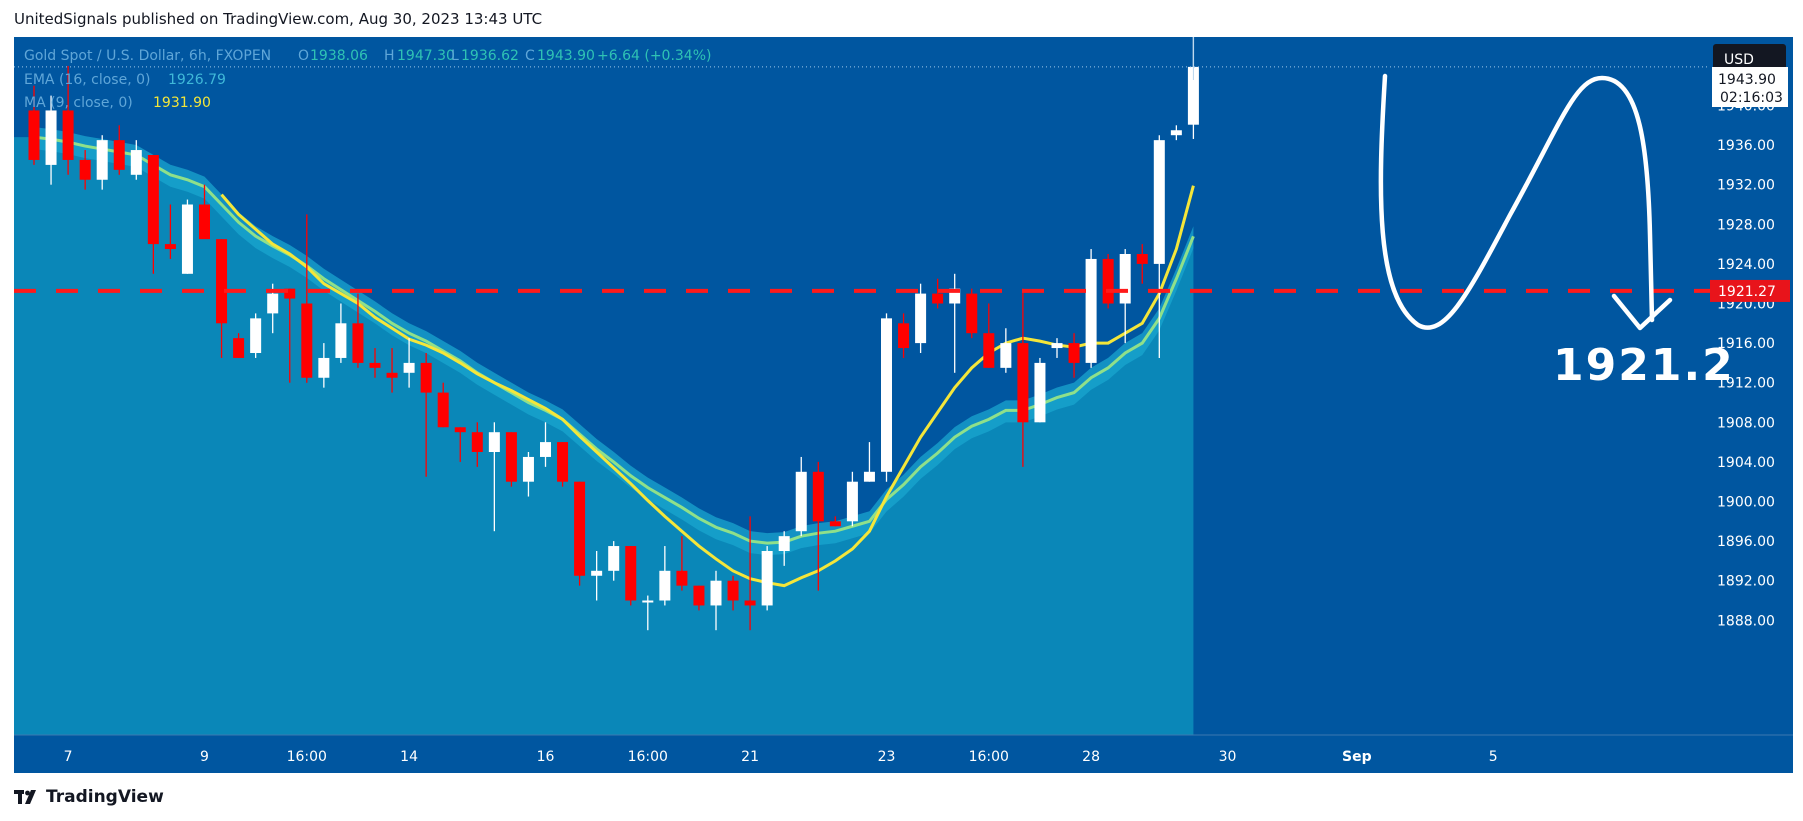 The height and width of the screenshot is (821, 1803). What do you see at coordinates (1746, 186) in the screenshot?
I see `price-tick-label: 1932.00` at bounding box center [1746, 186].